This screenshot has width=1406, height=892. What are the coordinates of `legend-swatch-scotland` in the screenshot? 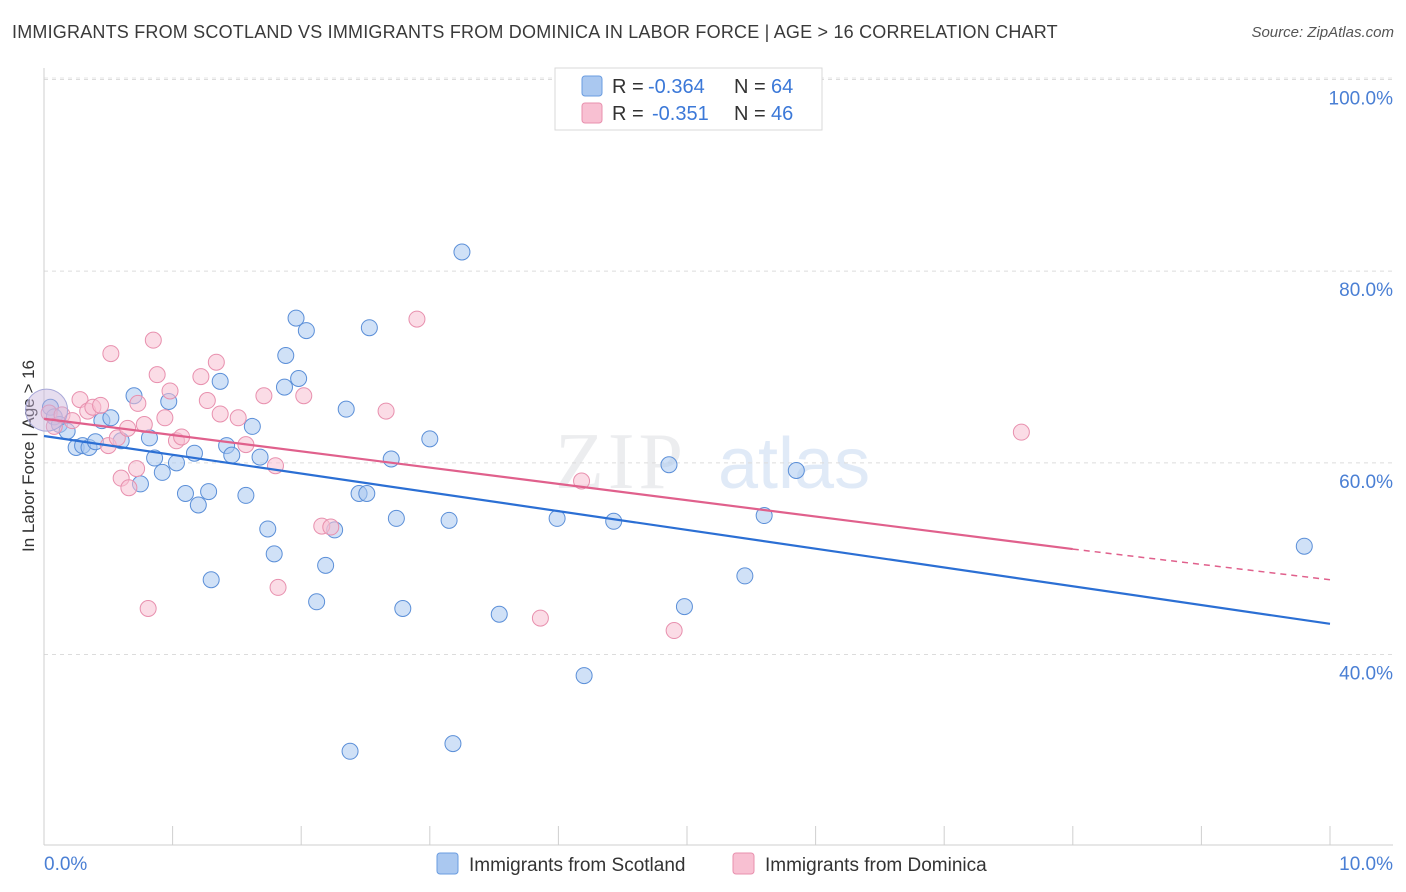 It's located at (592, 86).